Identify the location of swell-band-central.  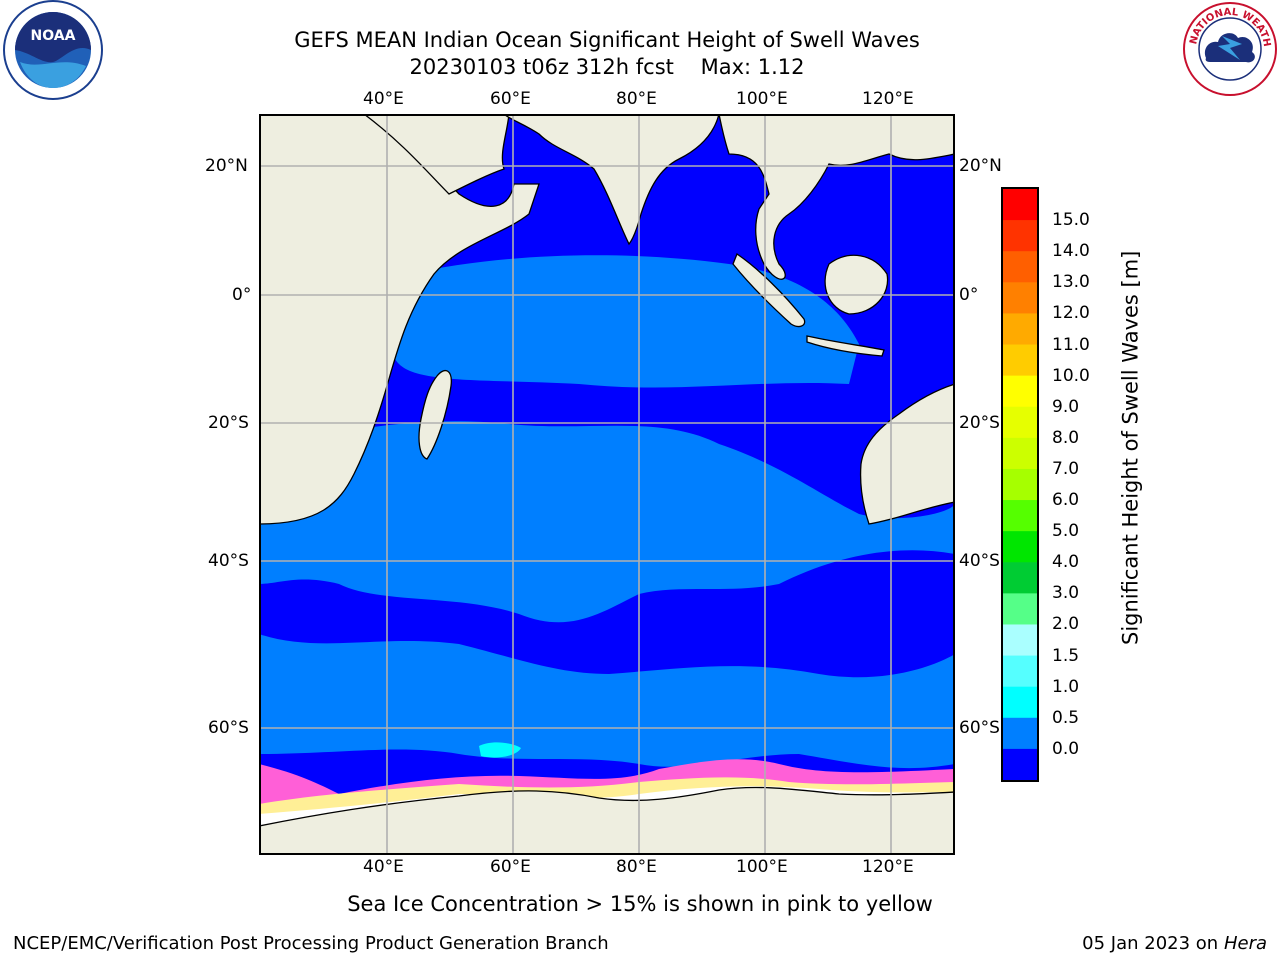
(607, 522).